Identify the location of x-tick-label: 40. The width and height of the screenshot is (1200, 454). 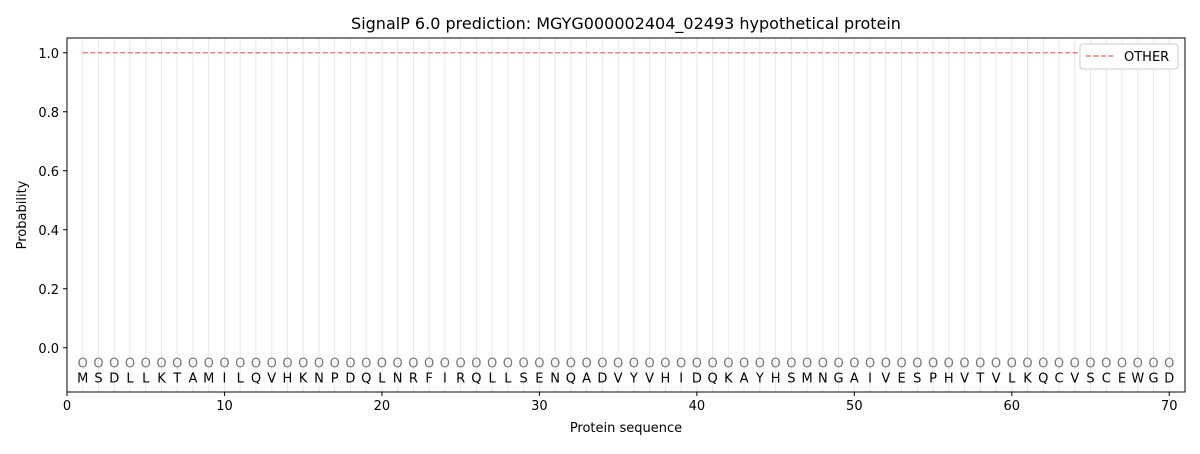
(697, 406).